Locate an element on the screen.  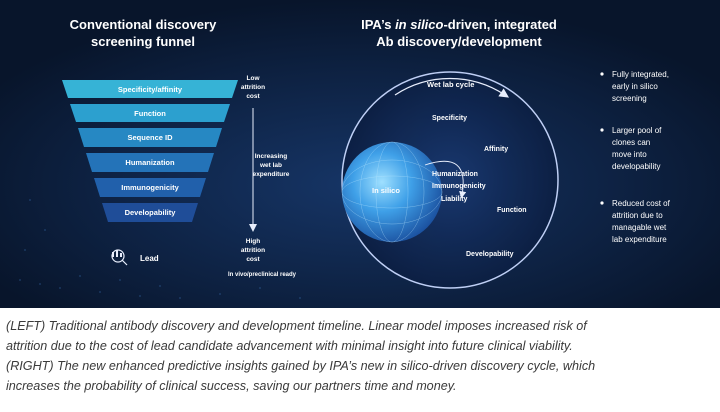
label-humanization: Humanization is located at coordinates (455, 174).